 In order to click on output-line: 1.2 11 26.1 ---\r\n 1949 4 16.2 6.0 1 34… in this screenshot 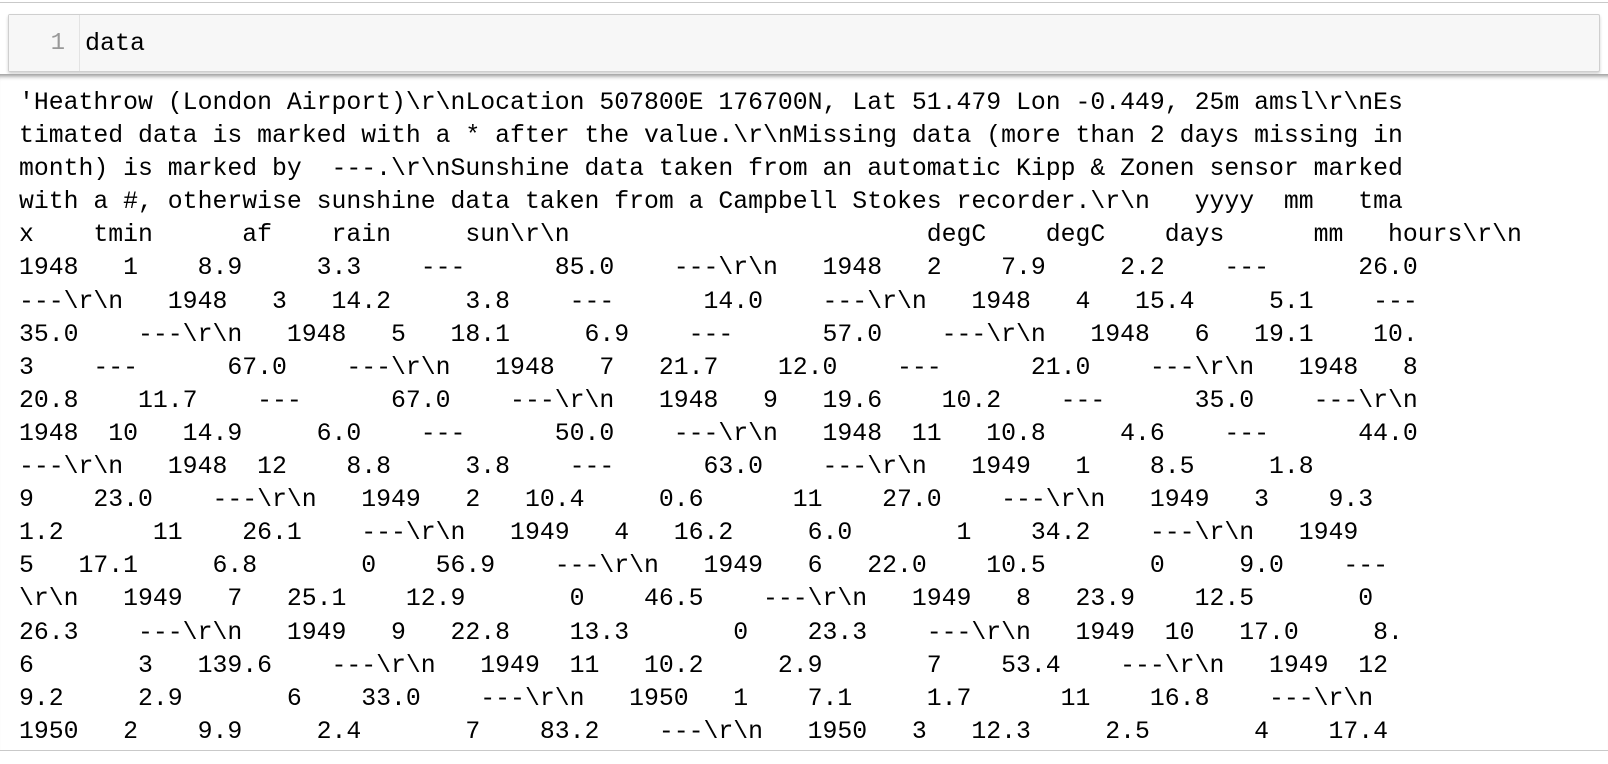, I will do `click(689, 533)`.